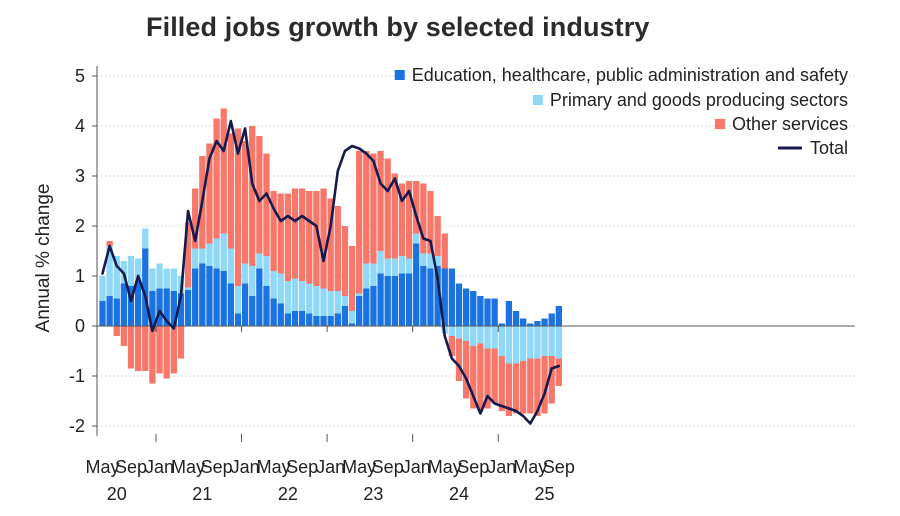  I want to click on y-tick-label: 0, so click(80, 326).